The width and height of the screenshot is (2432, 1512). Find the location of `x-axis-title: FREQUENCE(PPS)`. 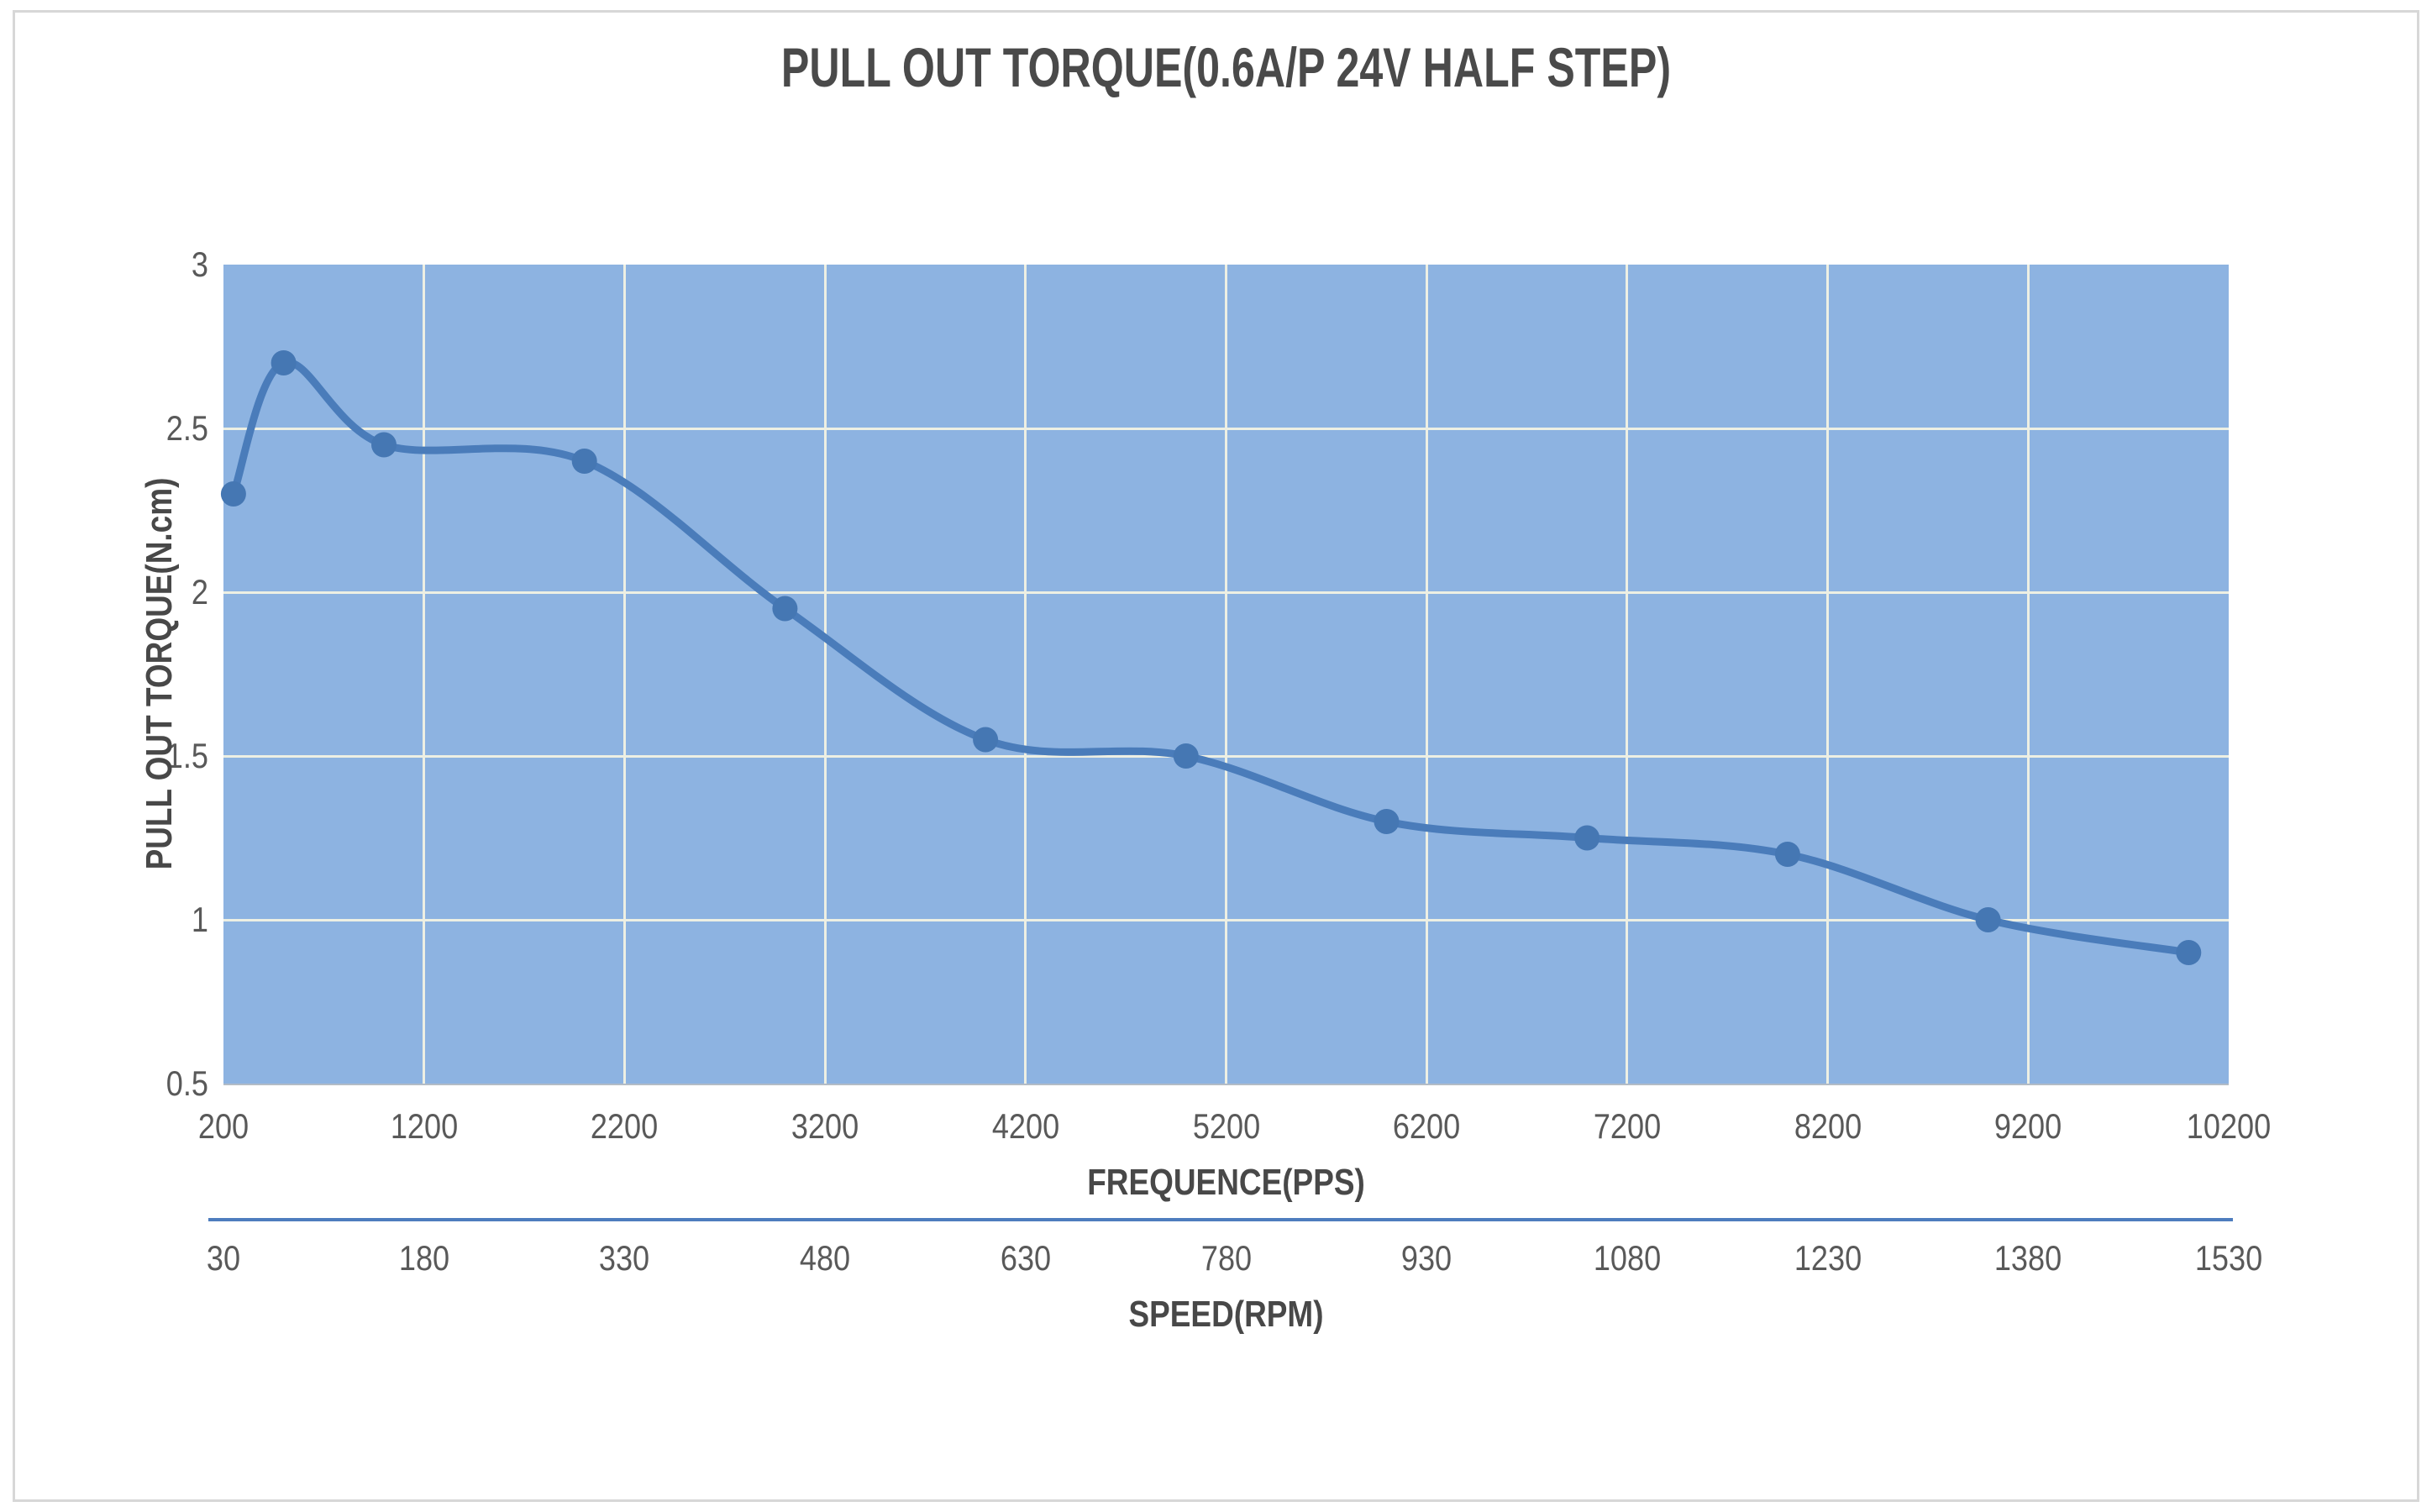

x-axis-title: FREQUENCE(PPS) is located at coordinates (1226, 1182).